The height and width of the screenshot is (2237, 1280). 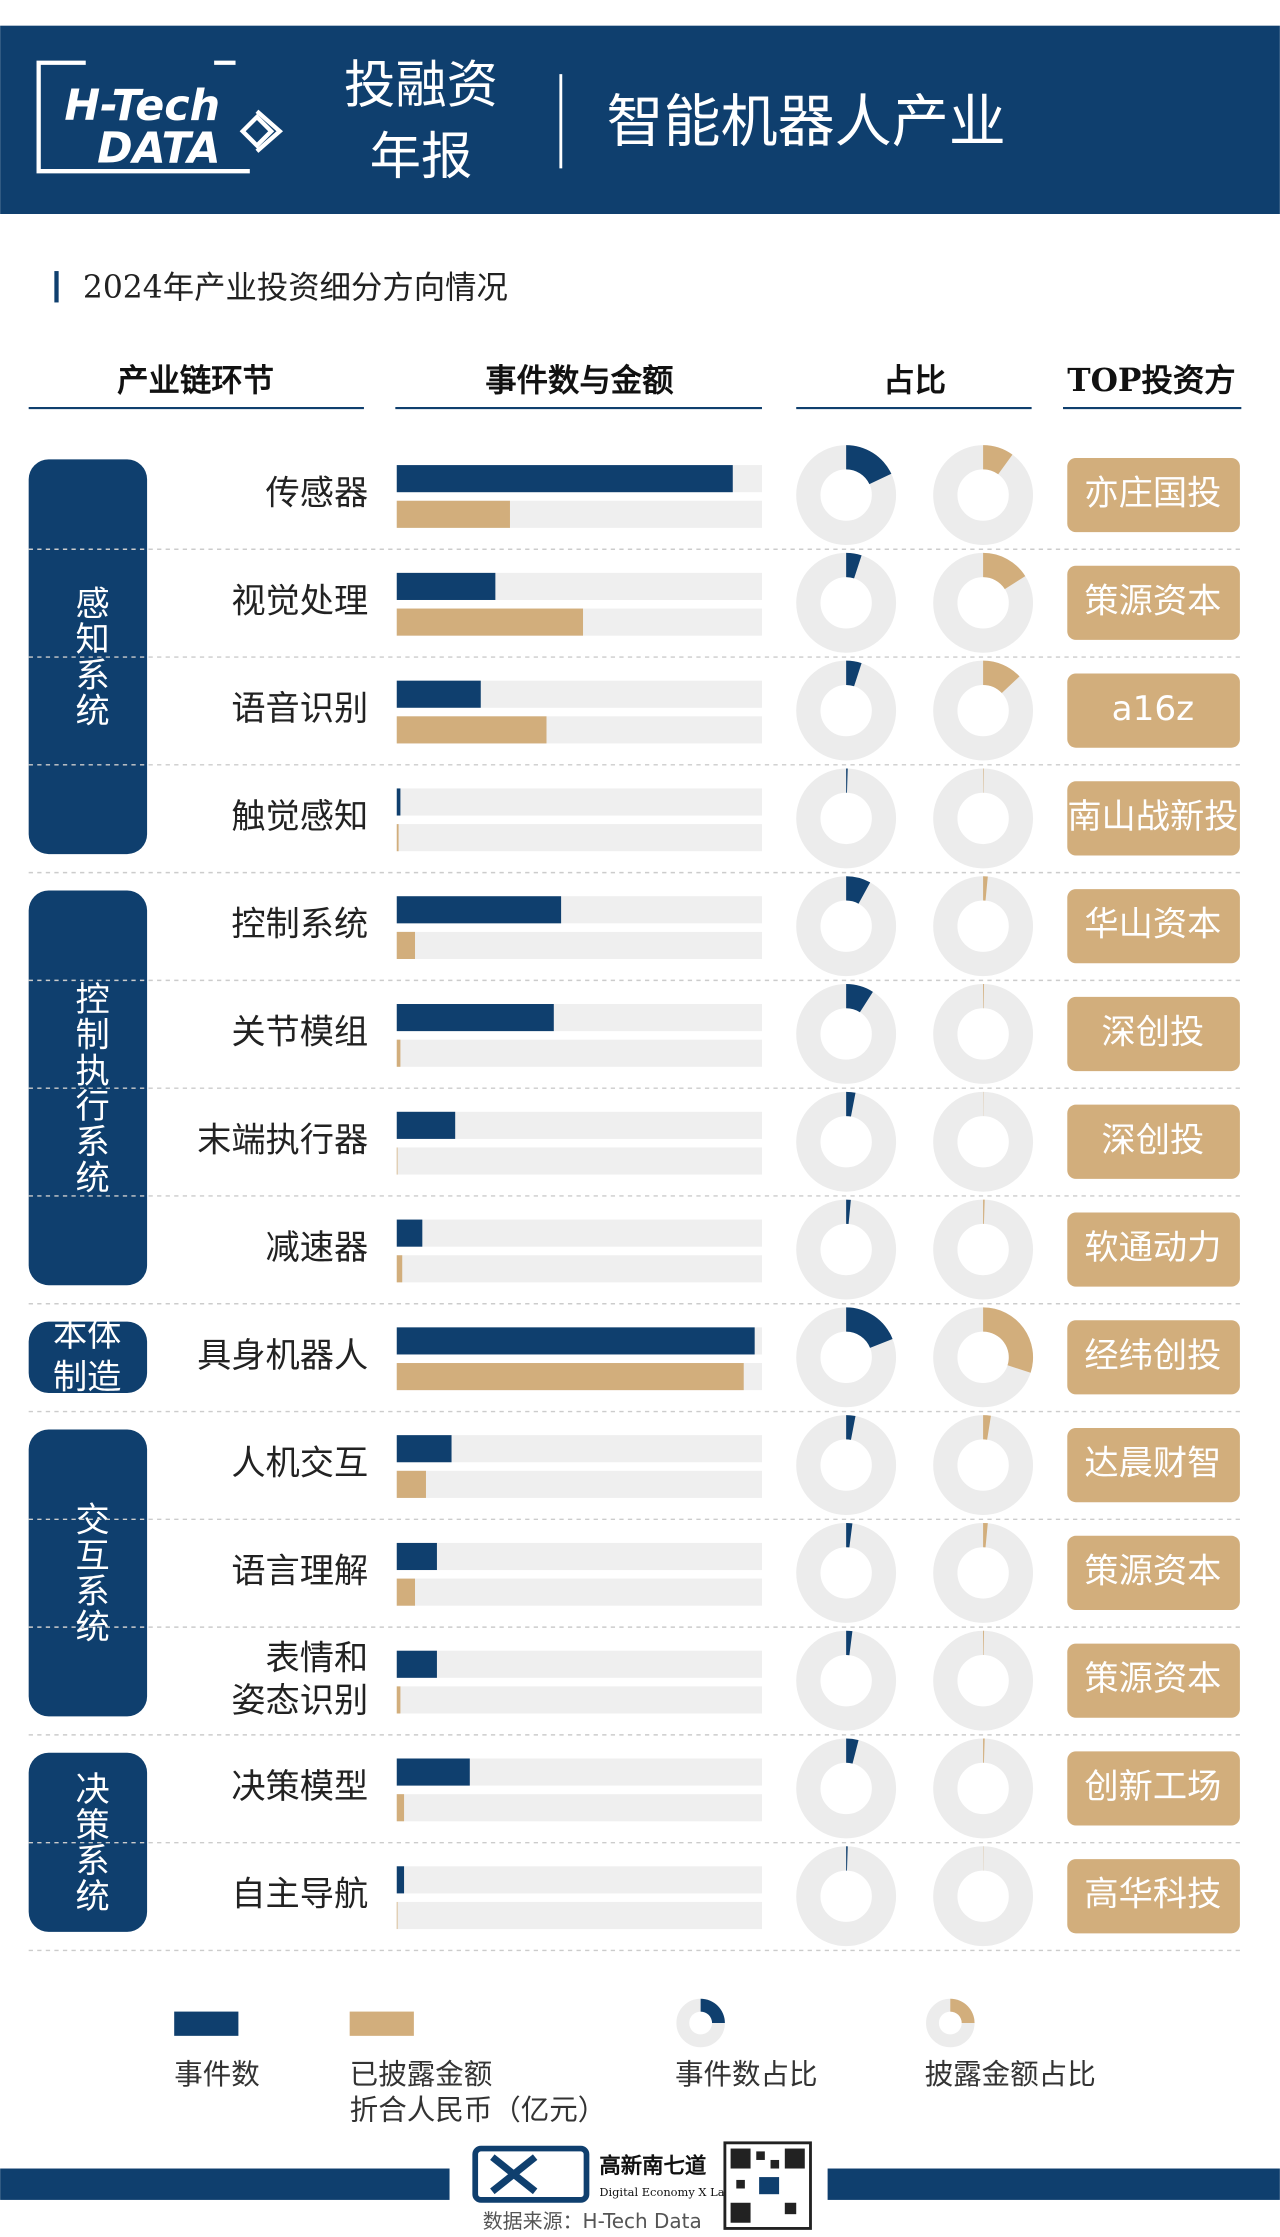 What do you see at coordinates (299, 1679) in the screenshot?
I see `row-label: 表情和姿态识别` at bounding box center [299, 1679].